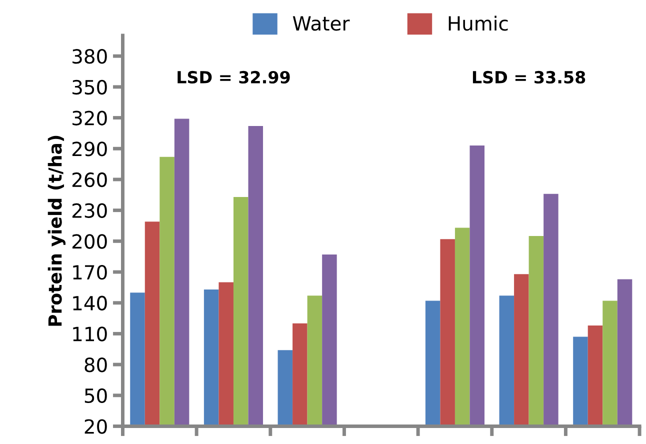 This screenshot has height=444, width=646. Describe the element at coordinates (478, 23) in the screenshot. I see `legend-label: Humic` at that location.